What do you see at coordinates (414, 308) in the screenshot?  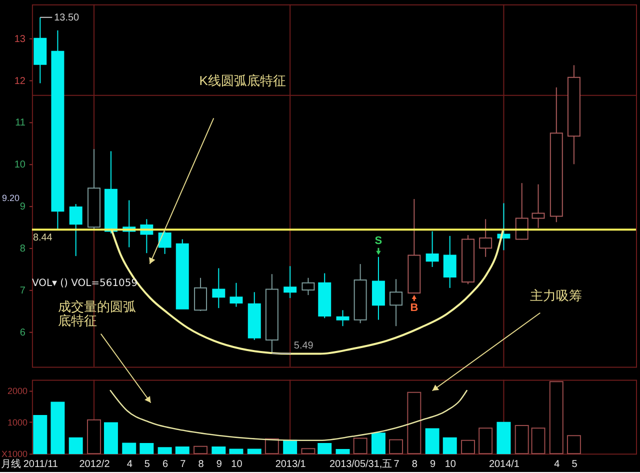 I see `annotation: B` at bounding box center [414, 308].